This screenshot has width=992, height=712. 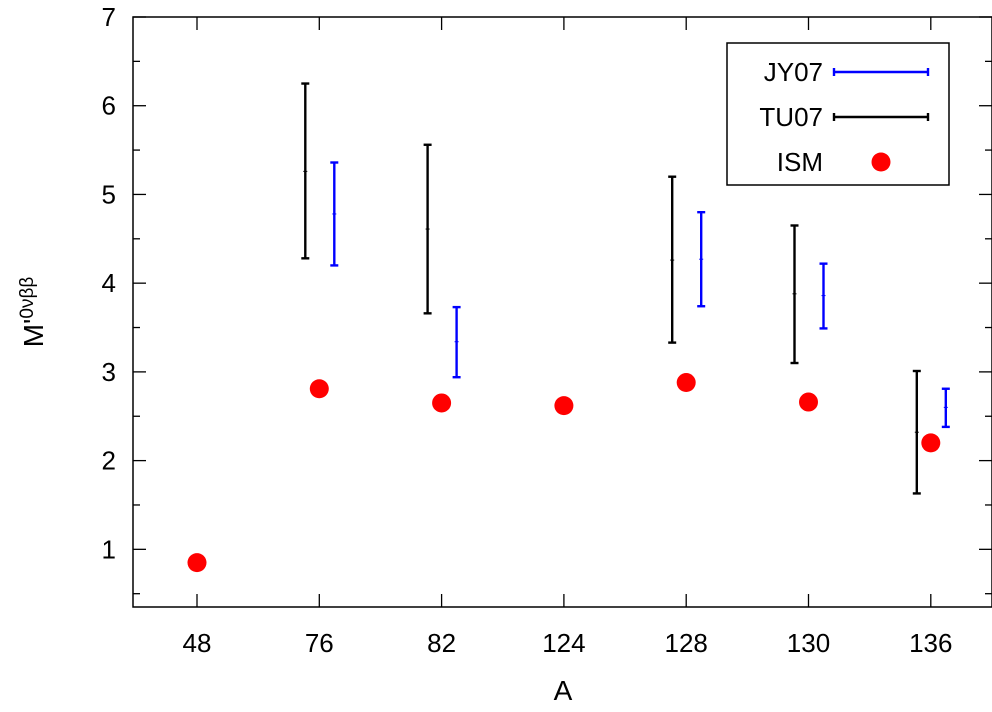 I want to click on x-tick-label: 136, so click(x=930, y=643).